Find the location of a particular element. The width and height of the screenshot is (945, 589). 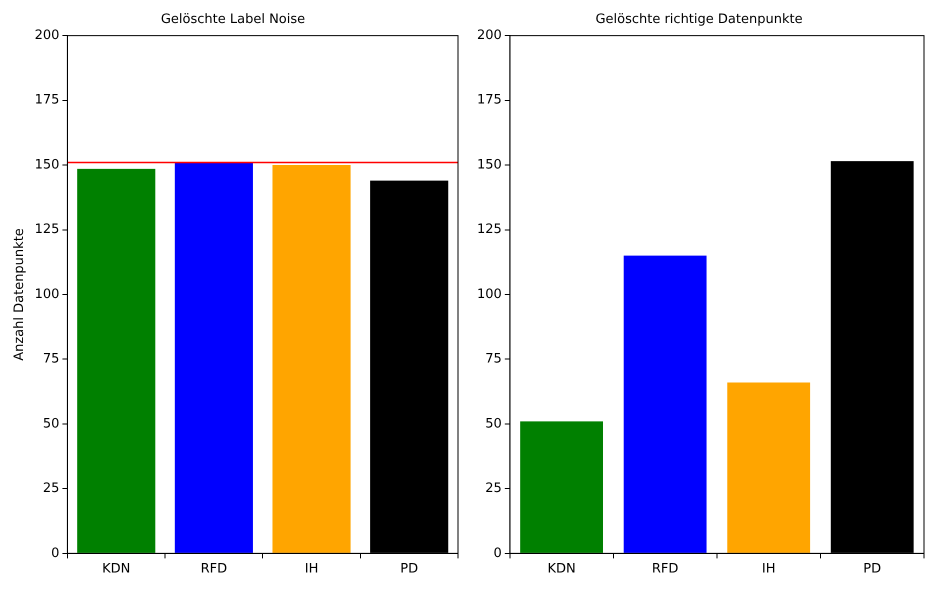

chart-title: Gelöschte richtige Datenpunkte is located at coordinates (699, 20).